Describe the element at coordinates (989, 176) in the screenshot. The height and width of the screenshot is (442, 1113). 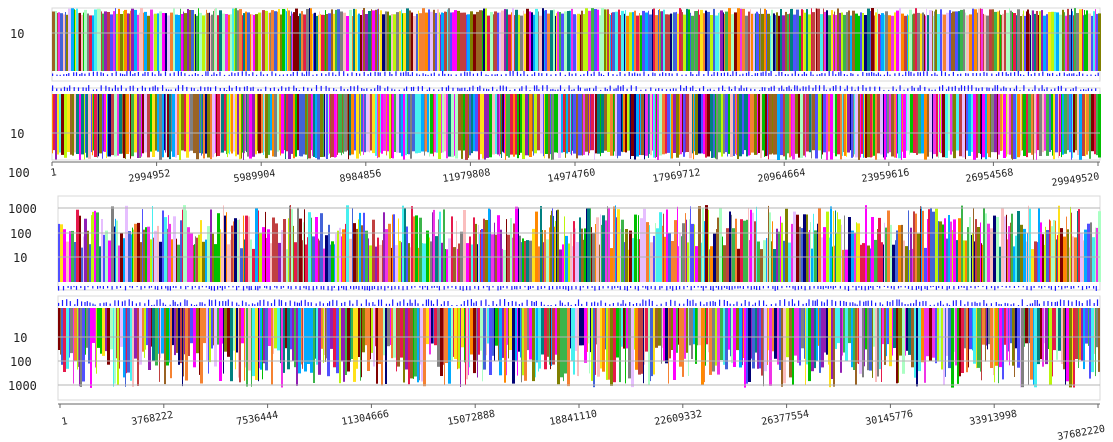
I see `chart-1-xtick-label-9: 26954568` at that location.